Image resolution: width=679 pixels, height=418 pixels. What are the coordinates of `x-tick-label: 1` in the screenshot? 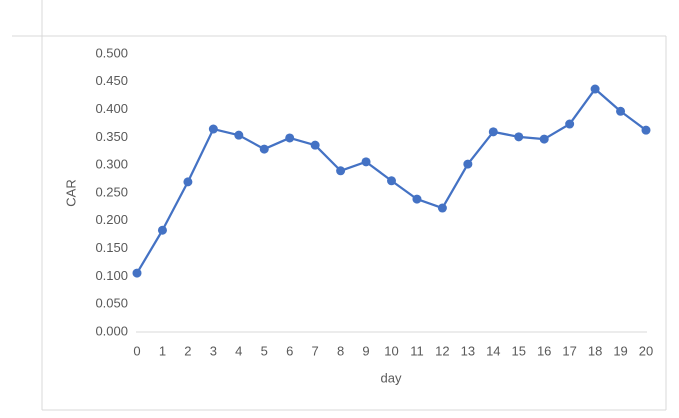 It's located at (162, 350).